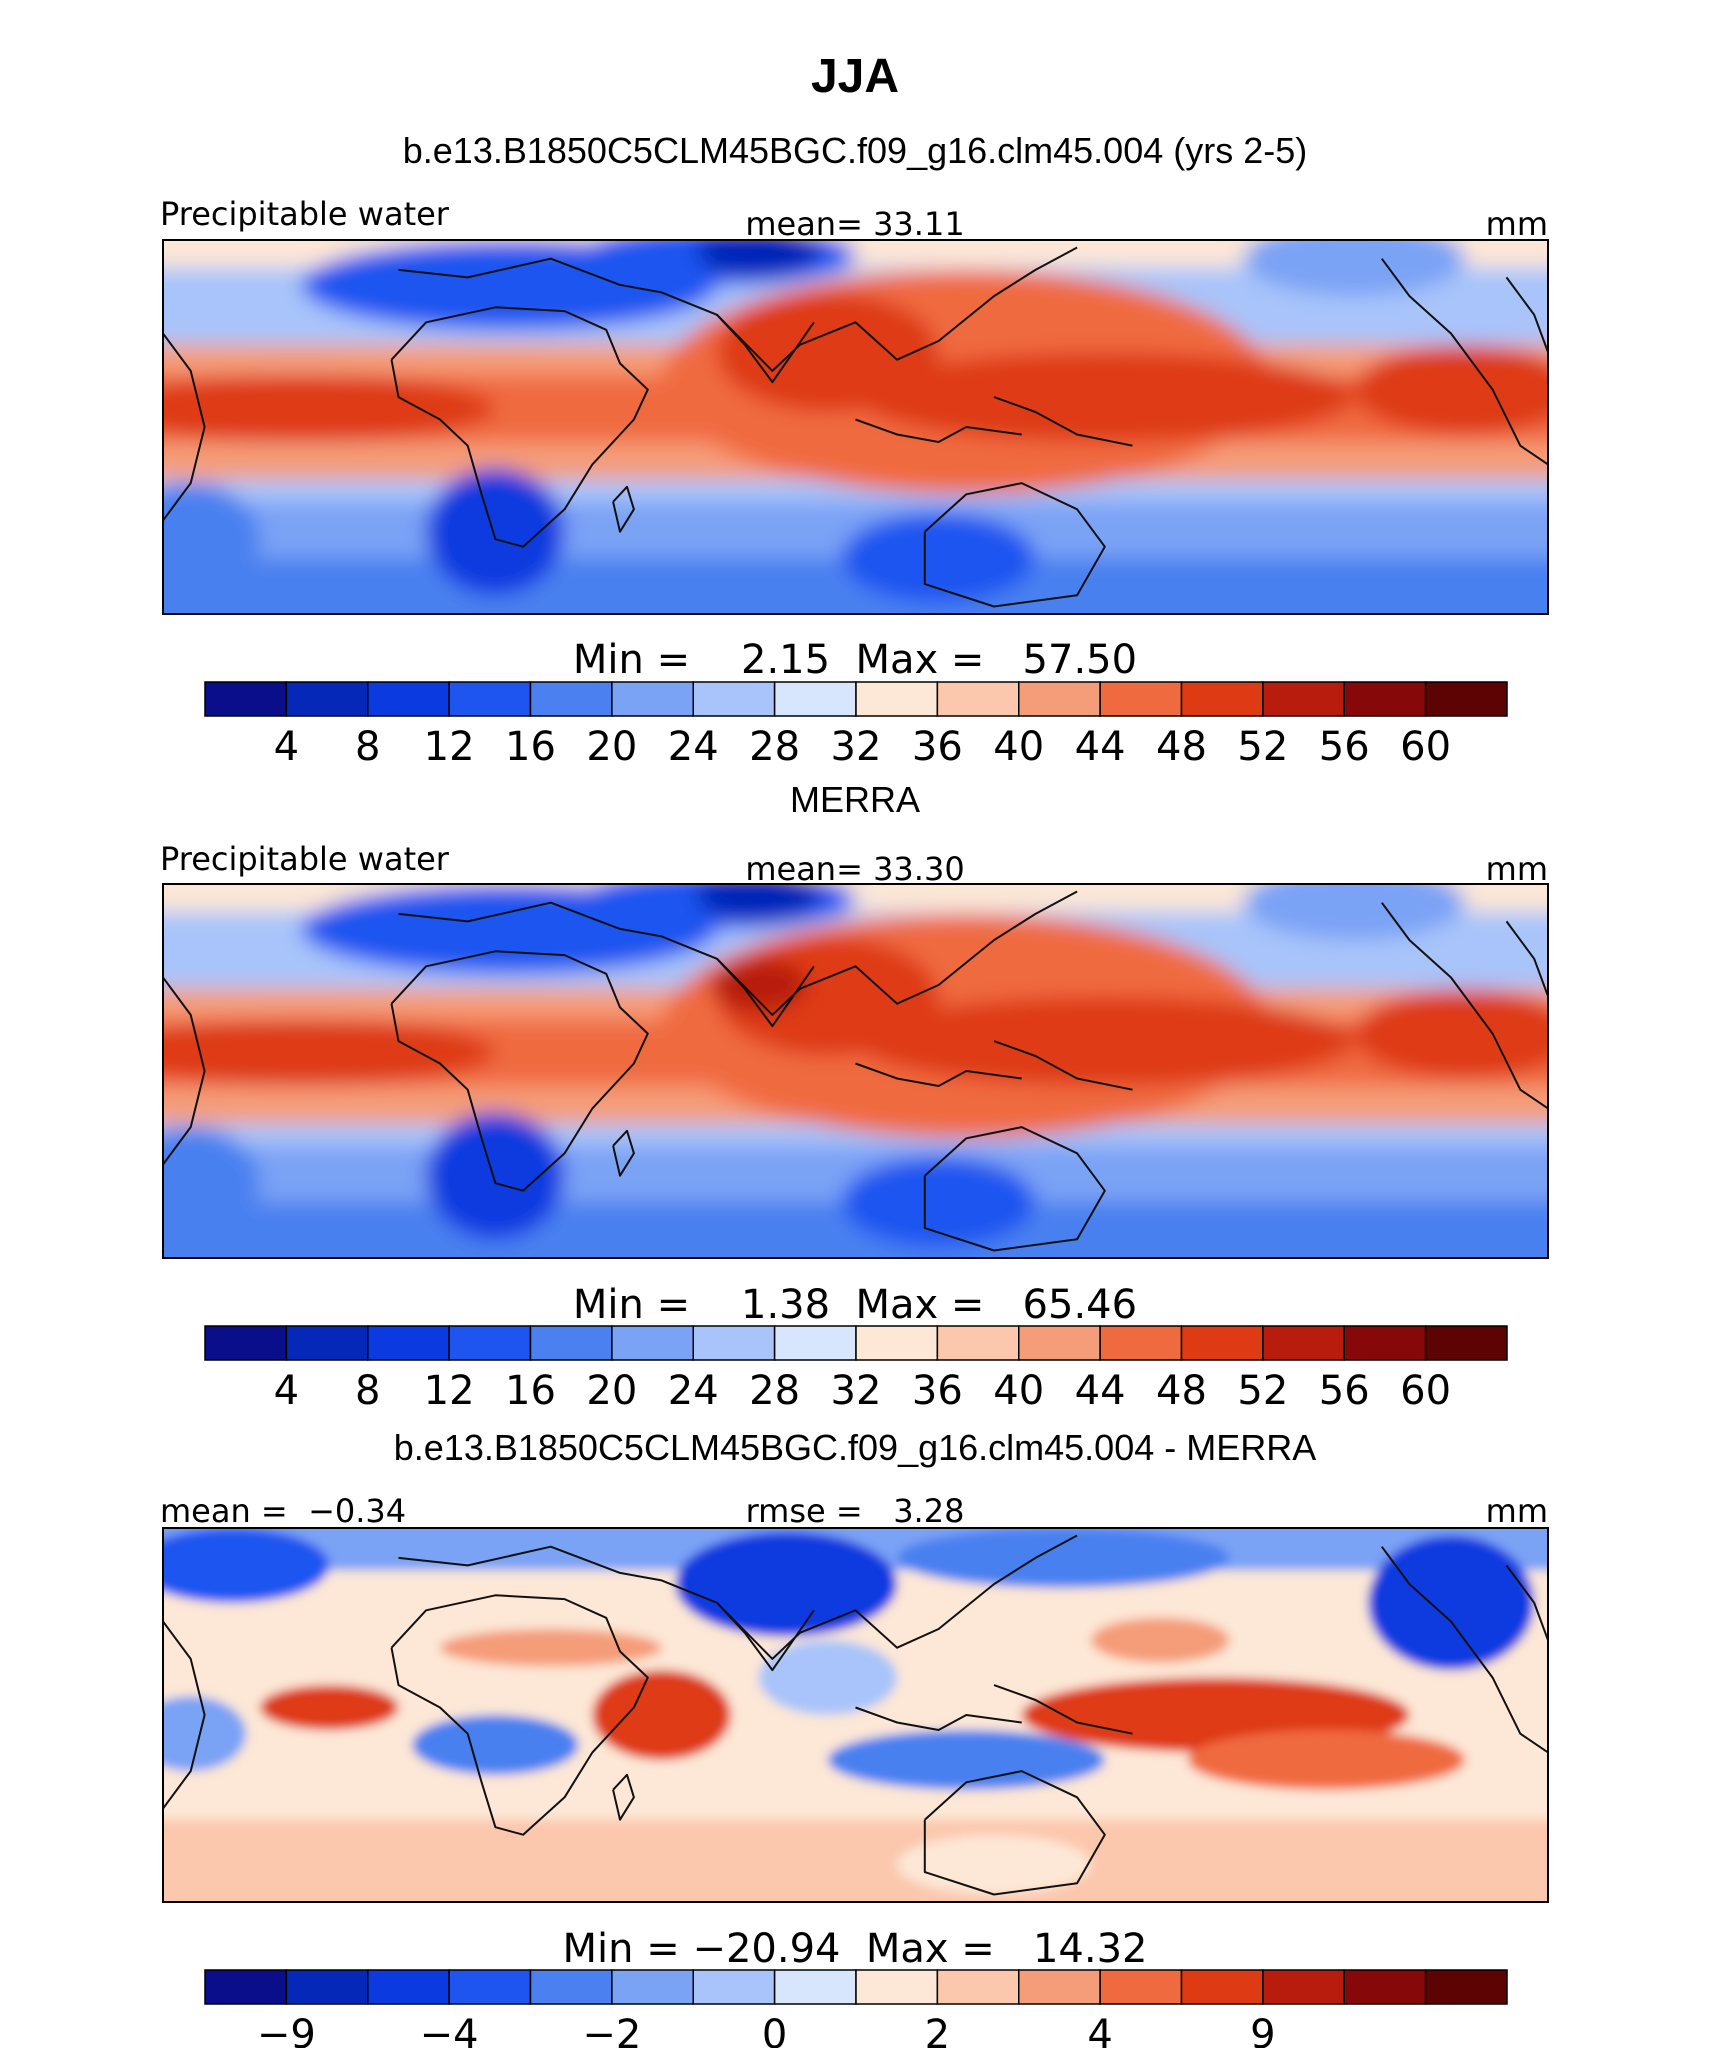 Image resolution: width=1710 pixels, height=2048 pixels. I want to click on colorbar-tick-label: 56, so click(1344, 1391).